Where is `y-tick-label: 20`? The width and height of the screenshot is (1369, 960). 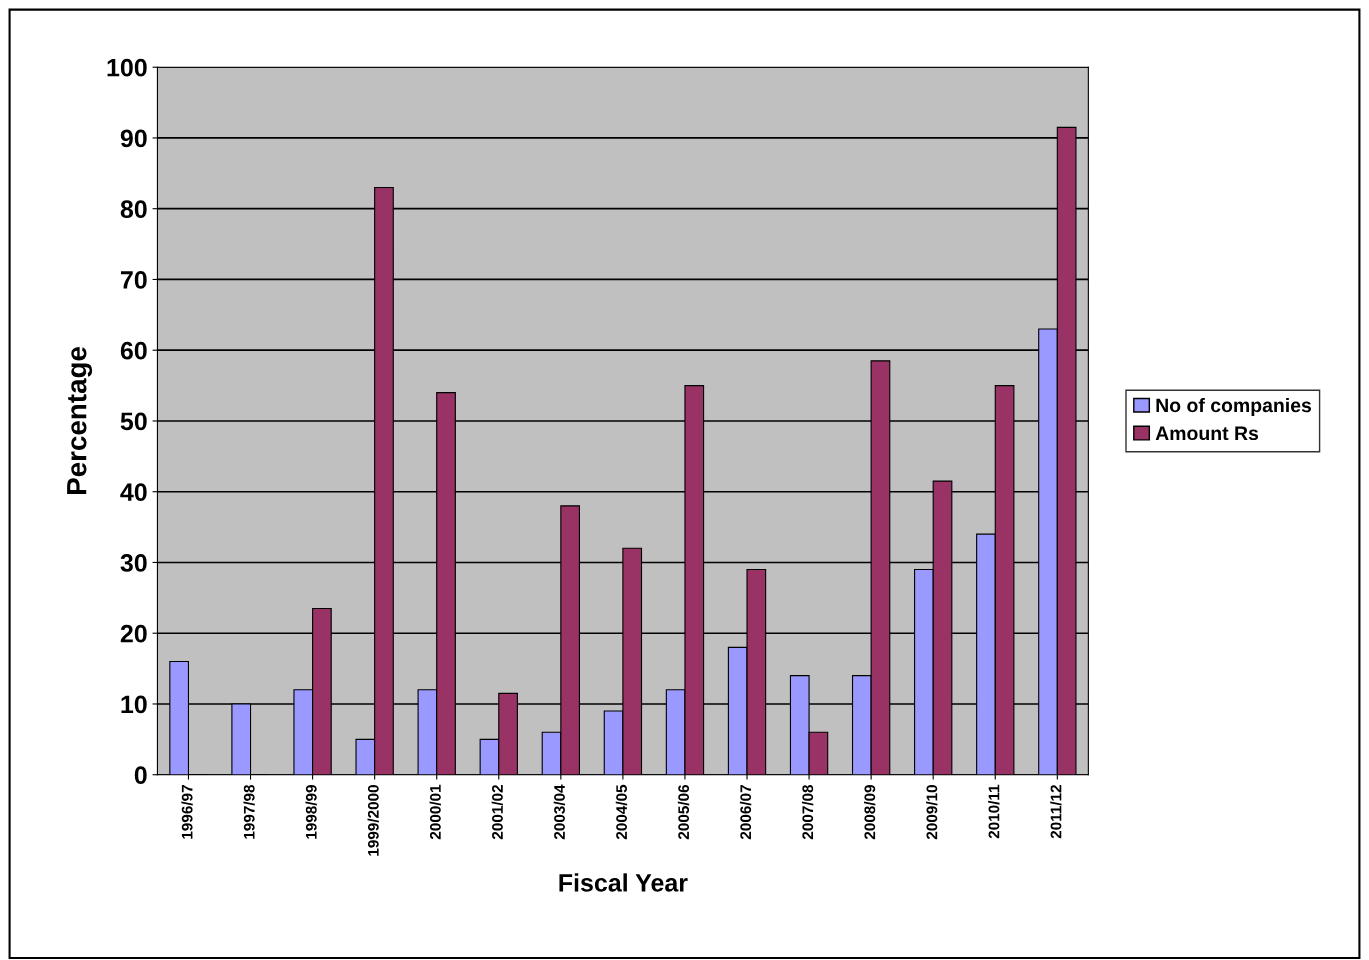
y-tick-label: 20 is located at coordinates (133, 633).